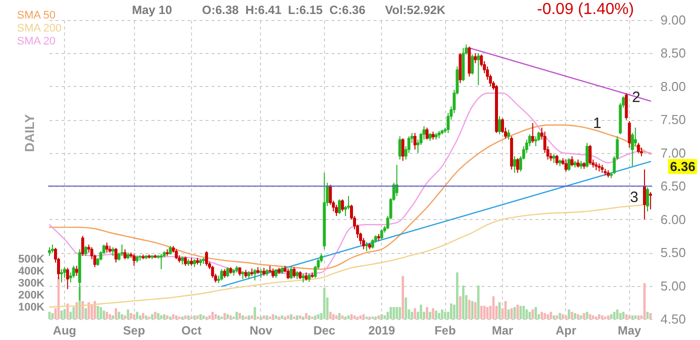 The width and height of the screenshot is (700, 340). Describe the element at coordinates (673, 219) in the screenshot. I see `y-tick-label: 6.00` at that location.